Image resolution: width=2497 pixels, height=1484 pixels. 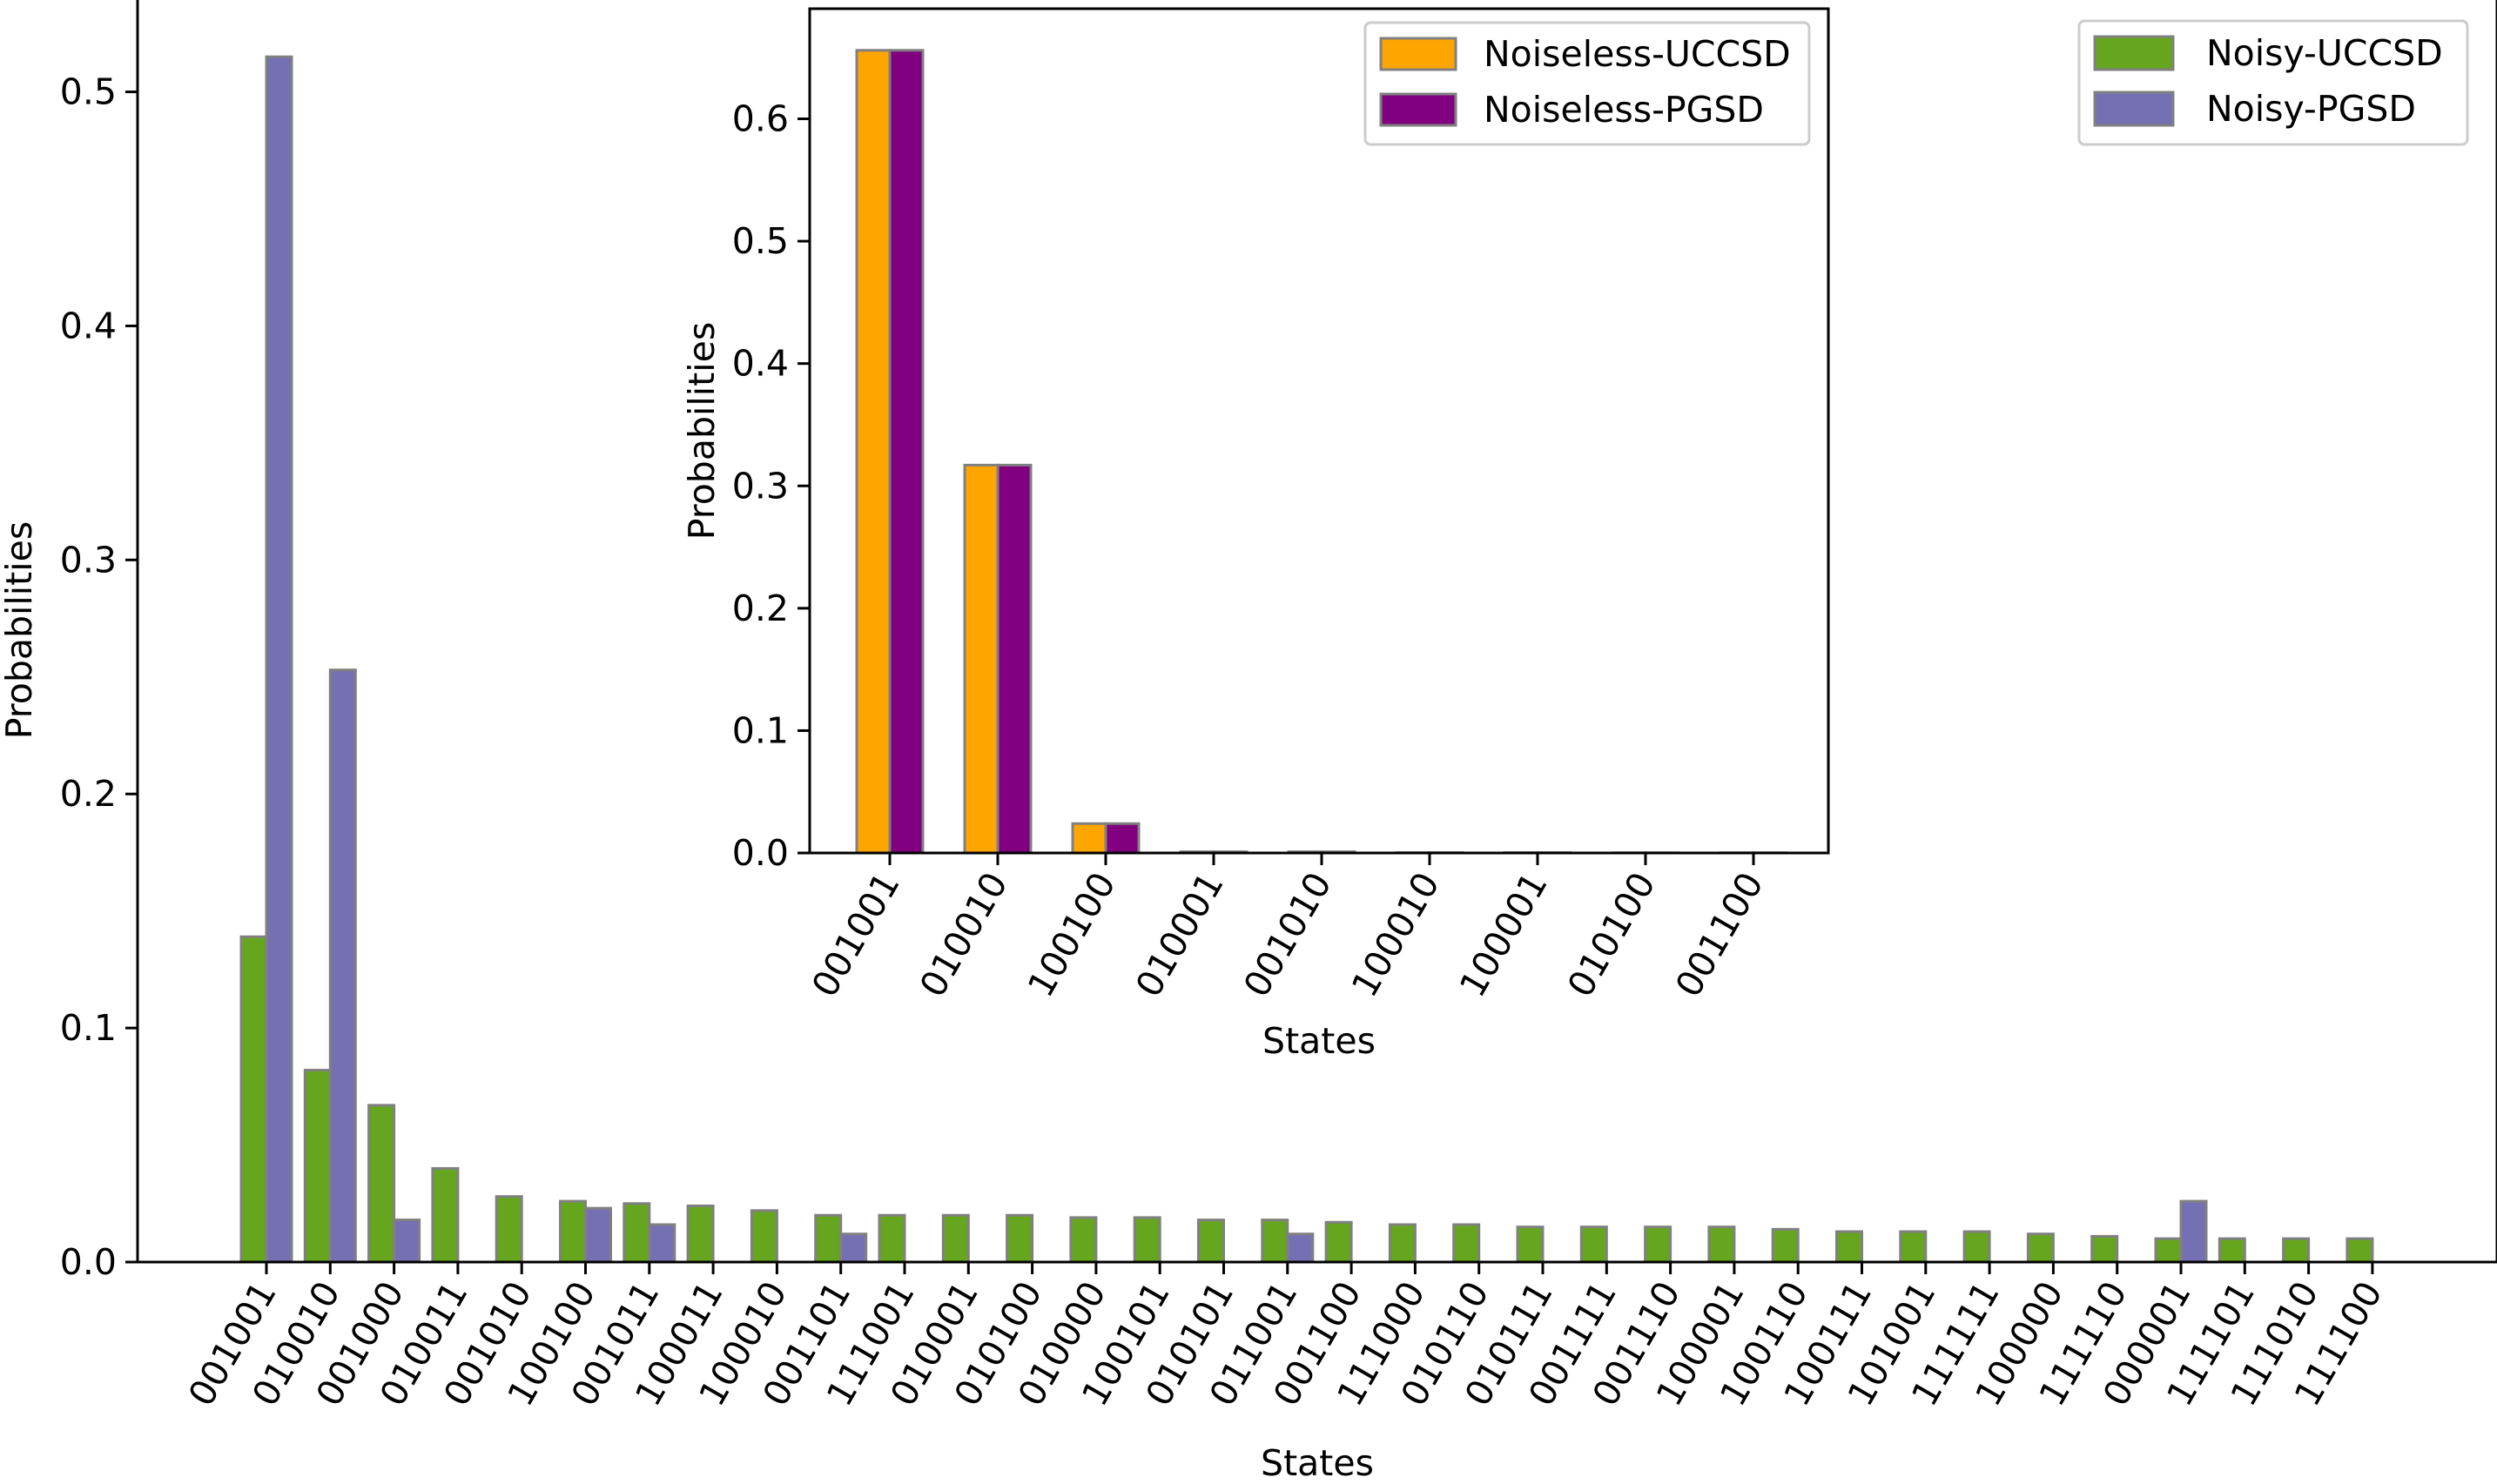 I want to click on inset-legend-label-noiseless-uccsd: Noiseless-UCCSD, so click(x=1637, y=54).